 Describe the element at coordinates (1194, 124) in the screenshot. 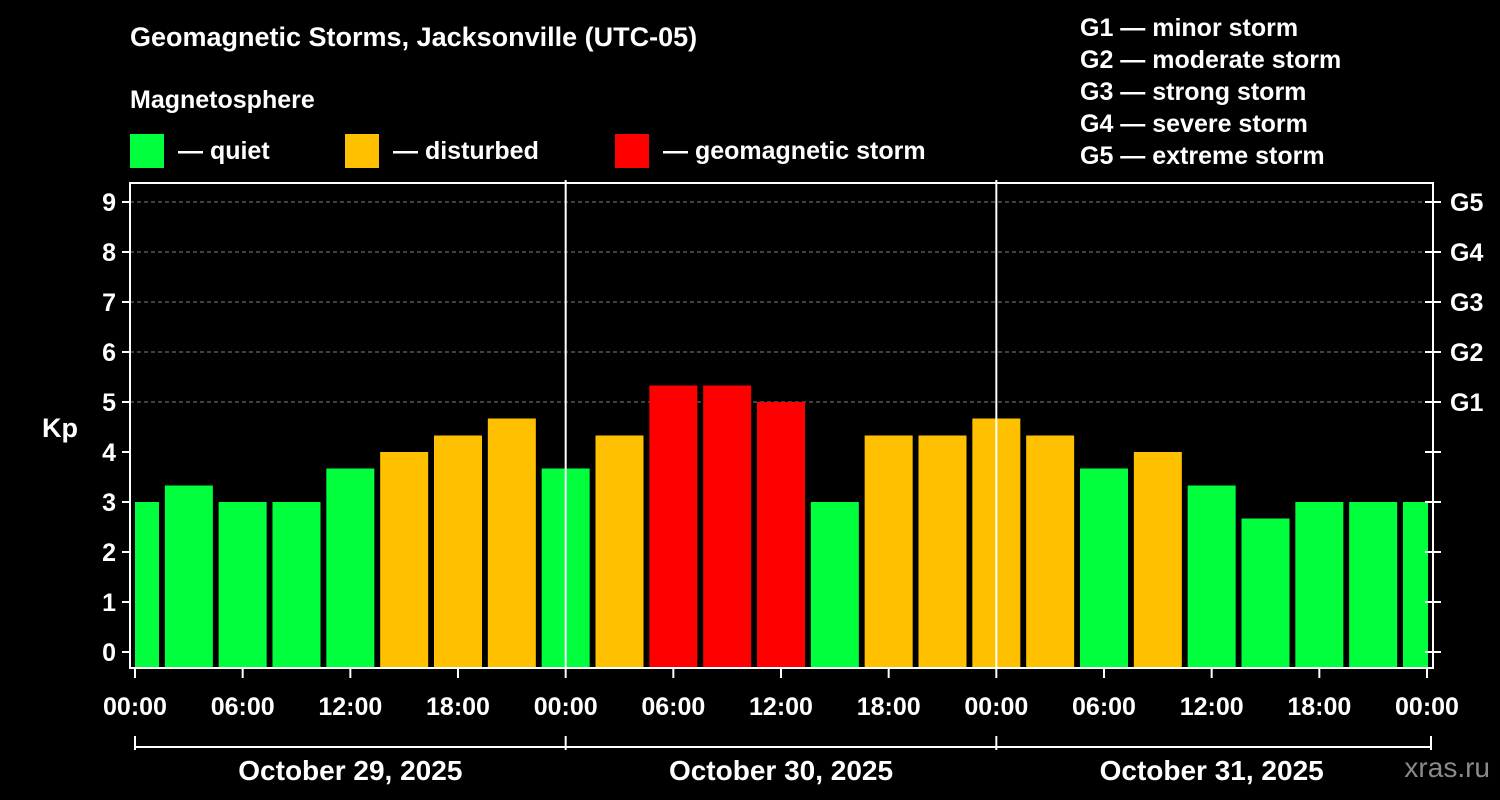

I see `g-level-item: G4 — severe storm` at that location.